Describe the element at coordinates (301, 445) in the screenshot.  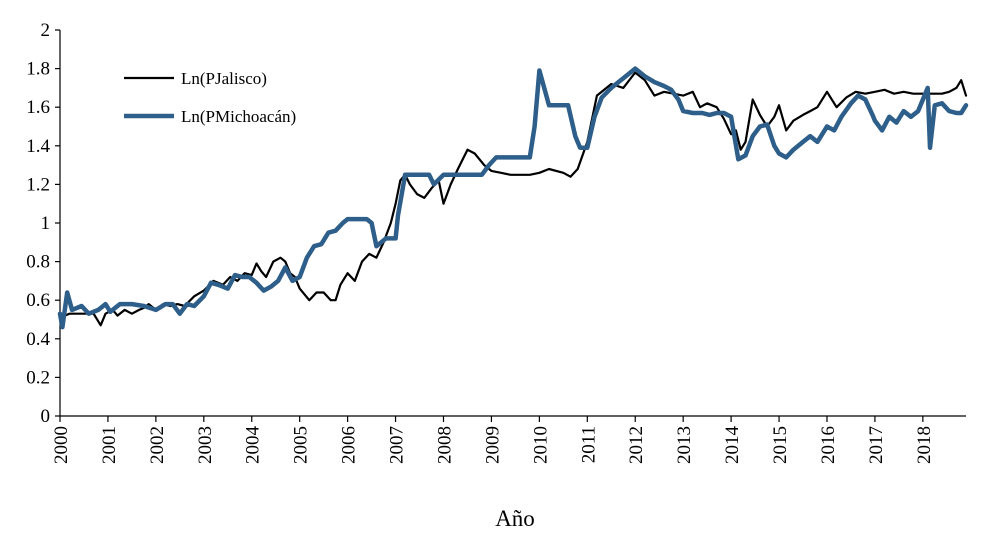
I see `x-tick-label: 2005` at that location.